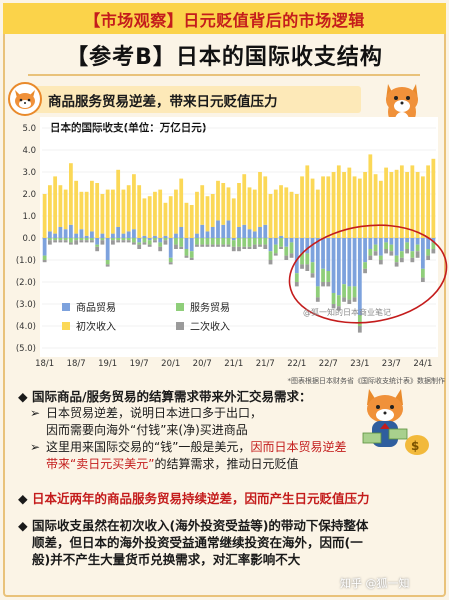 The height and width of the screenshot is (600, 449). Describe the element at coordinates (29, 195) in the screenshot. I see `y-tick-label: 2.0` at that location.